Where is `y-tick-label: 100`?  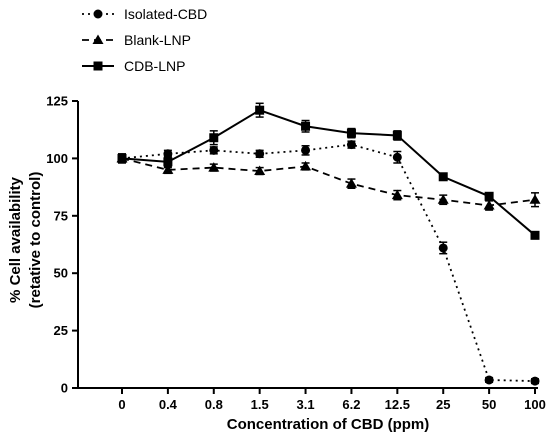 y-tick-label: 100 is located at coordinates (57, 158).